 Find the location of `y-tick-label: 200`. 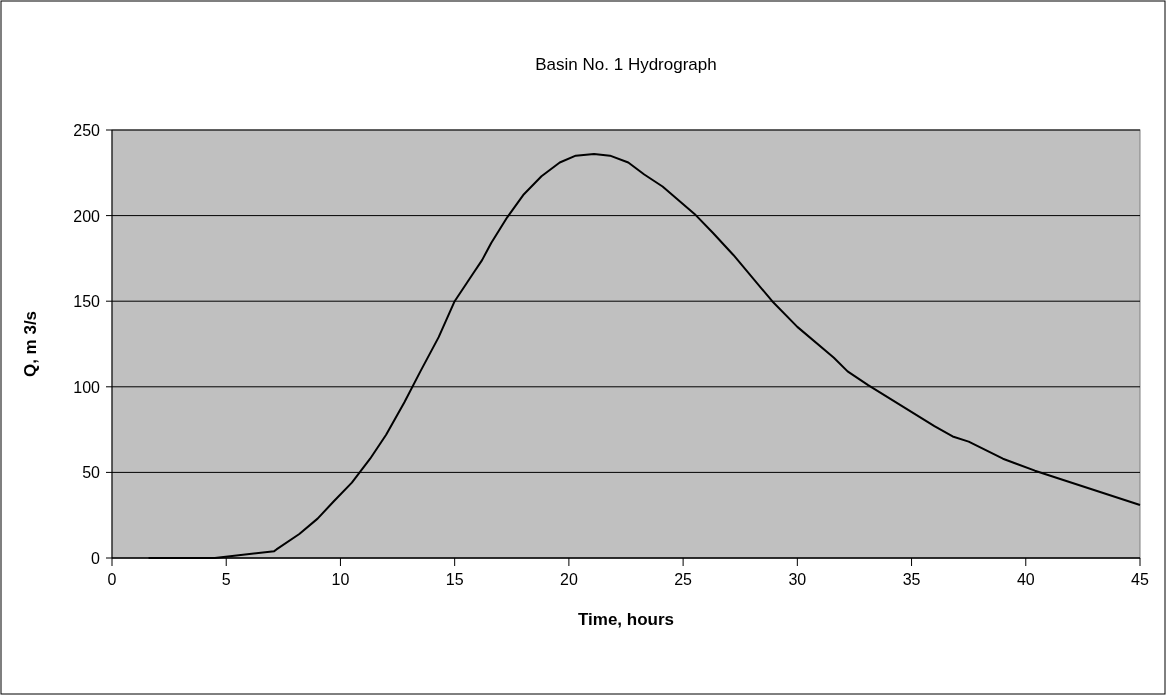

y-tick-label: 200 is located at coordinates (87, 216).